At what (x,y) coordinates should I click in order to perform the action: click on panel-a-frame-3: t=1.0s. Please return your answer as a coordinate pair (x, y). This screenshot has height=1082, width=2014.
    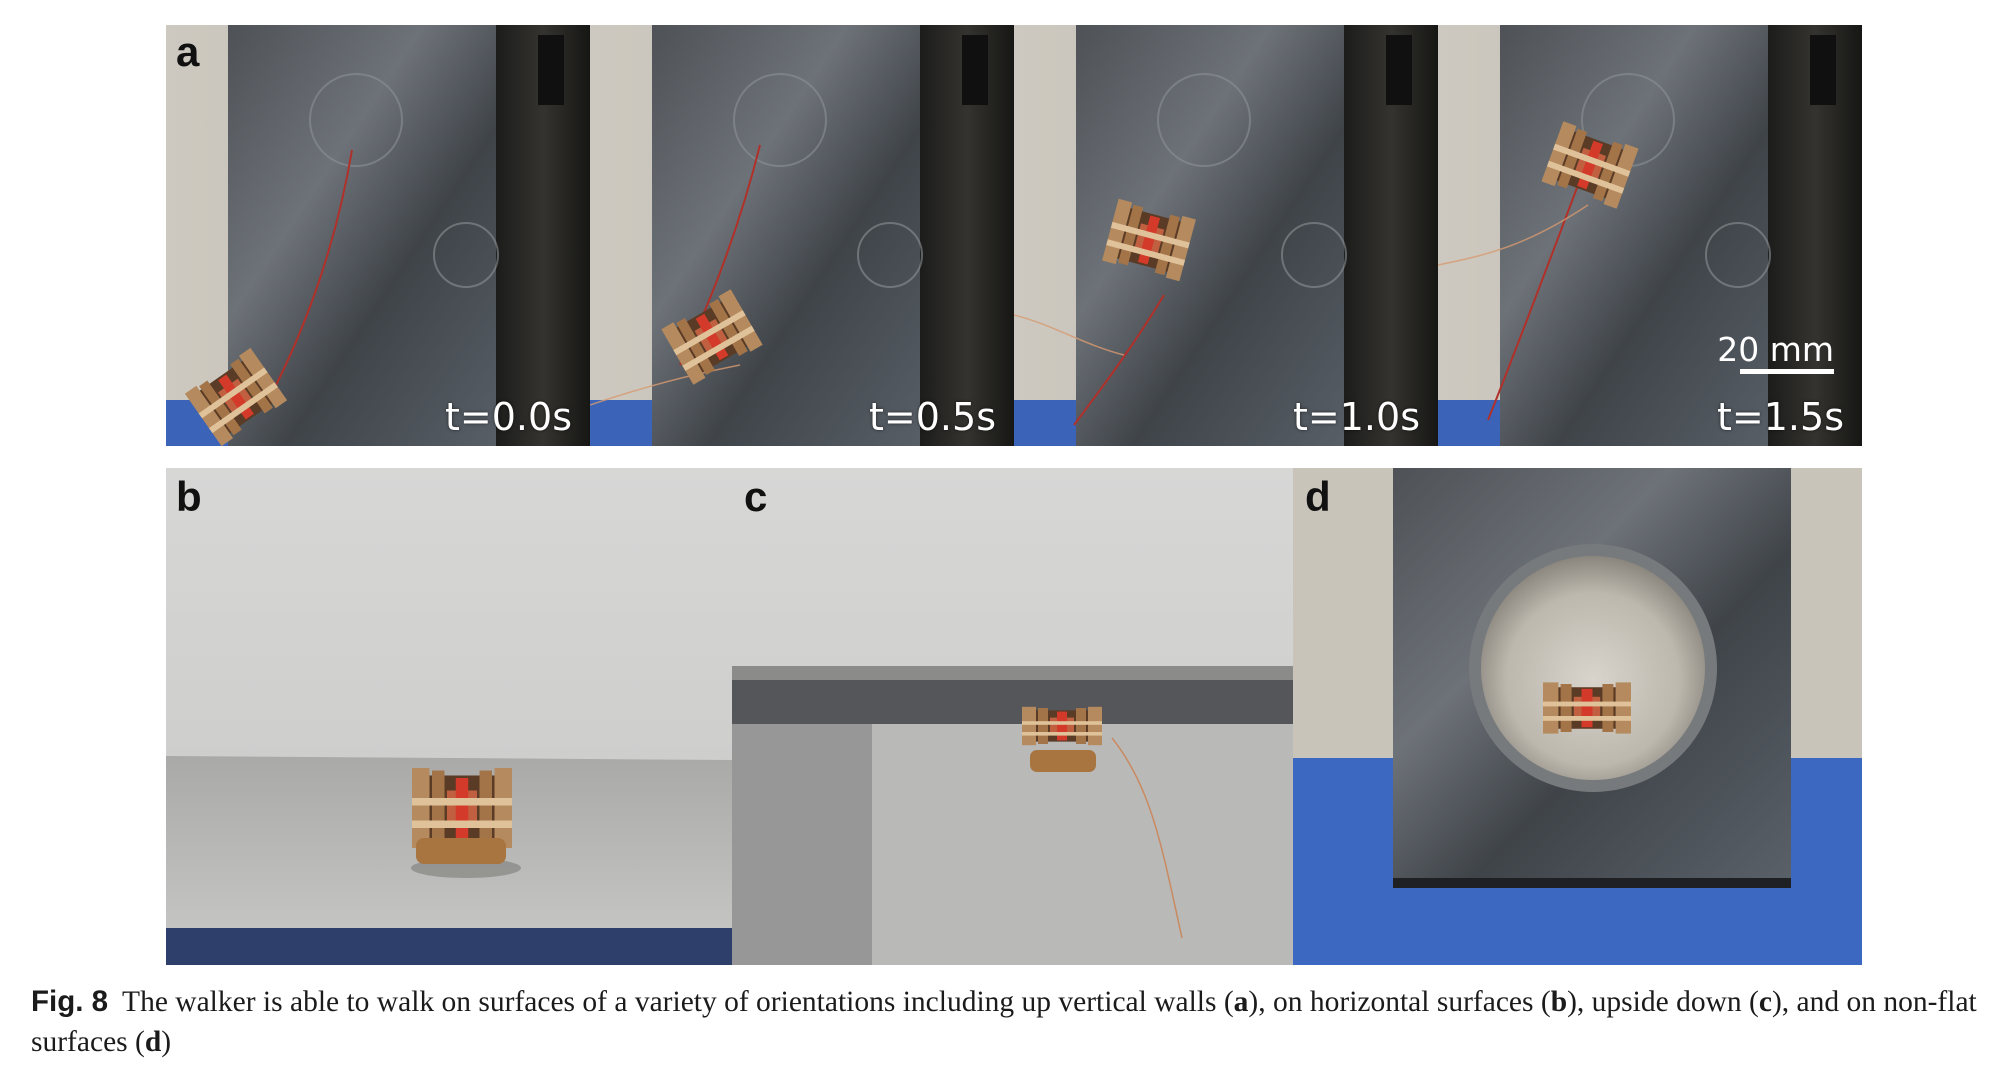
    Looking at the image, I should click on (1226, 235).